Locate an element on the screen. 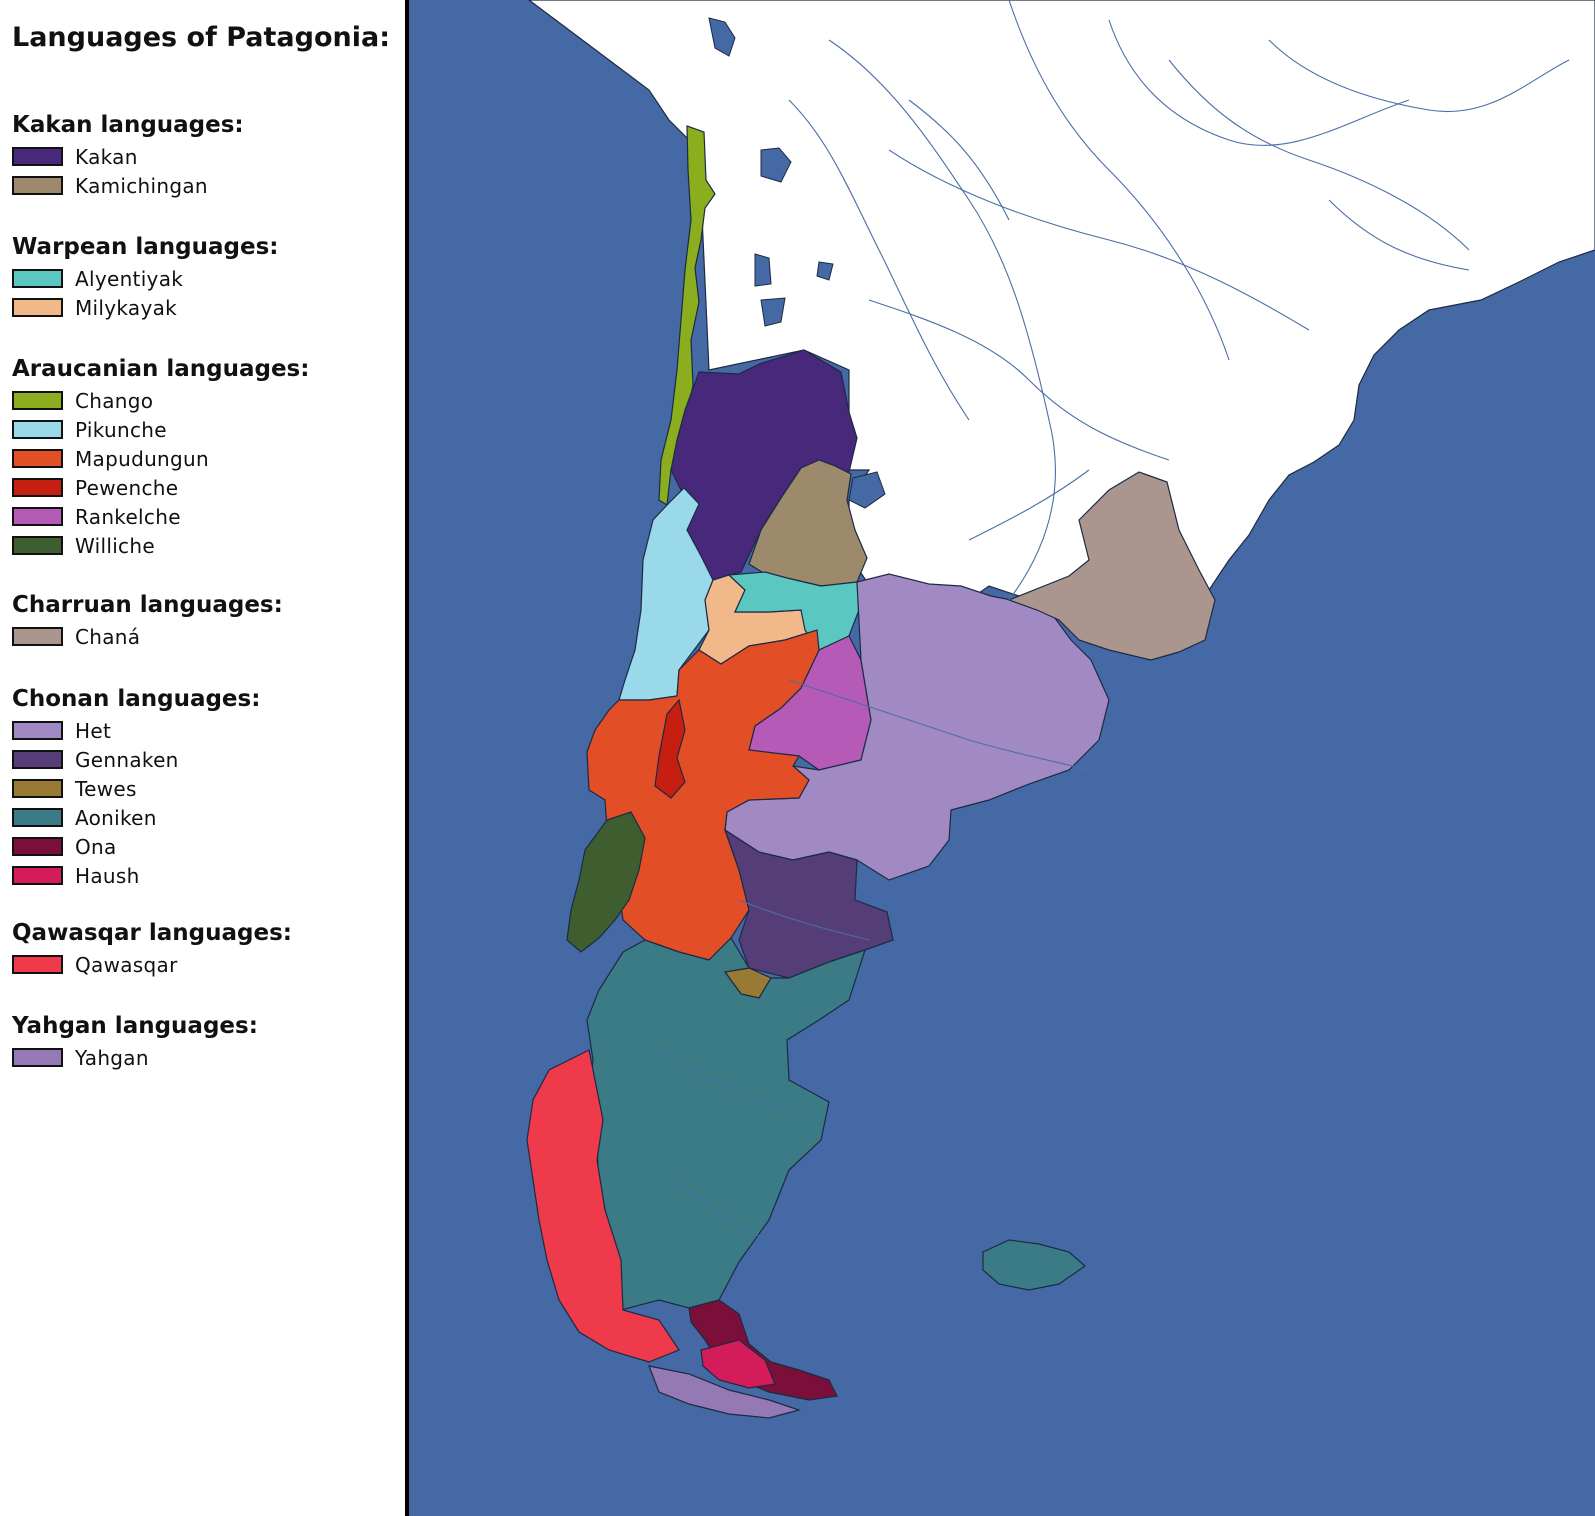 This screenshot has height=1516, width=1595. legend-group-heading: Charruan languages: is located at coordinates (147, 605).